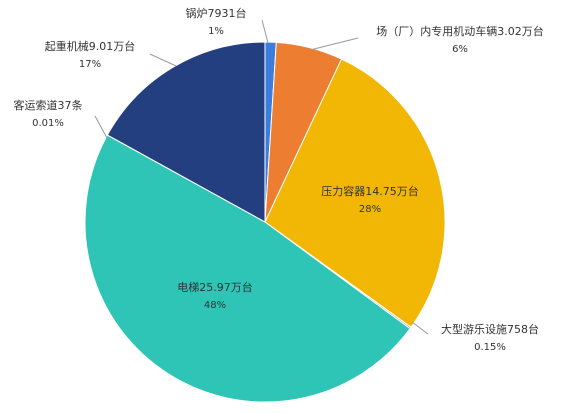 This screenshot has height=413, width=573. I want to click on slice-label: 场（厂）内专用机动车辆3.02万台, so click(460, 31).